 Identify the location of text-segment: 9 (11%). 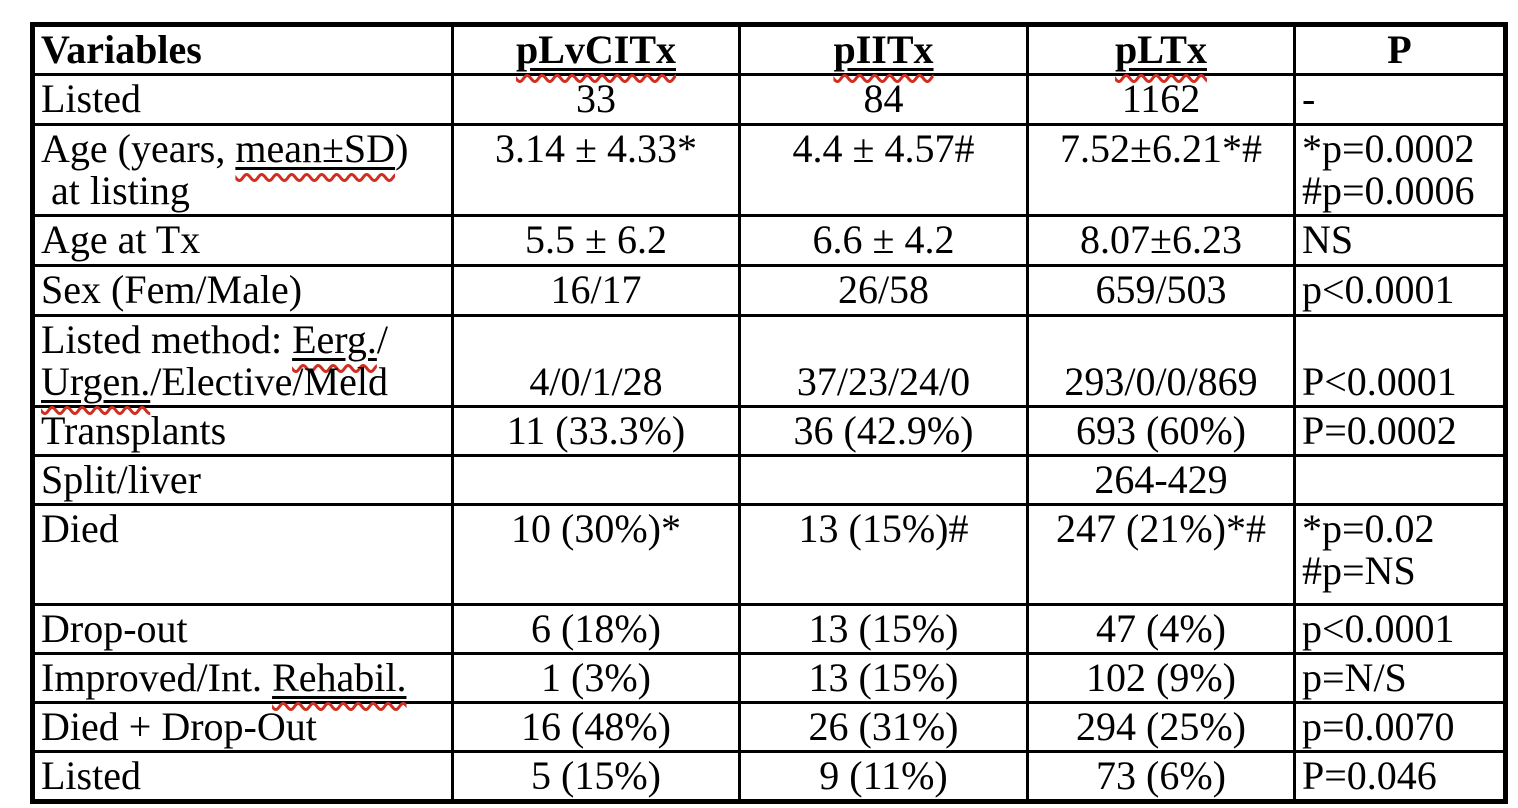
(883, 775).